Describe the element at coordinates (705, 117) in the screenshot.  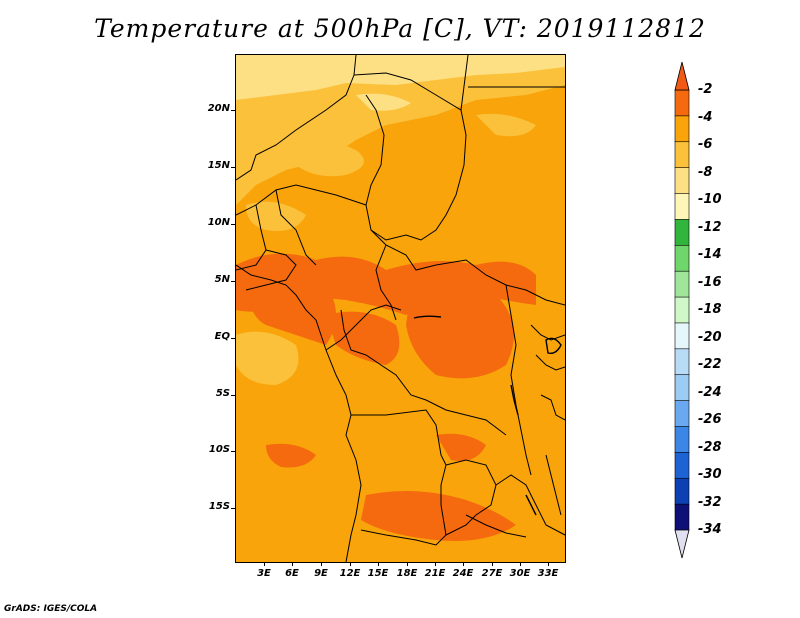
I see `colorbar-level-label: -4` at that location.